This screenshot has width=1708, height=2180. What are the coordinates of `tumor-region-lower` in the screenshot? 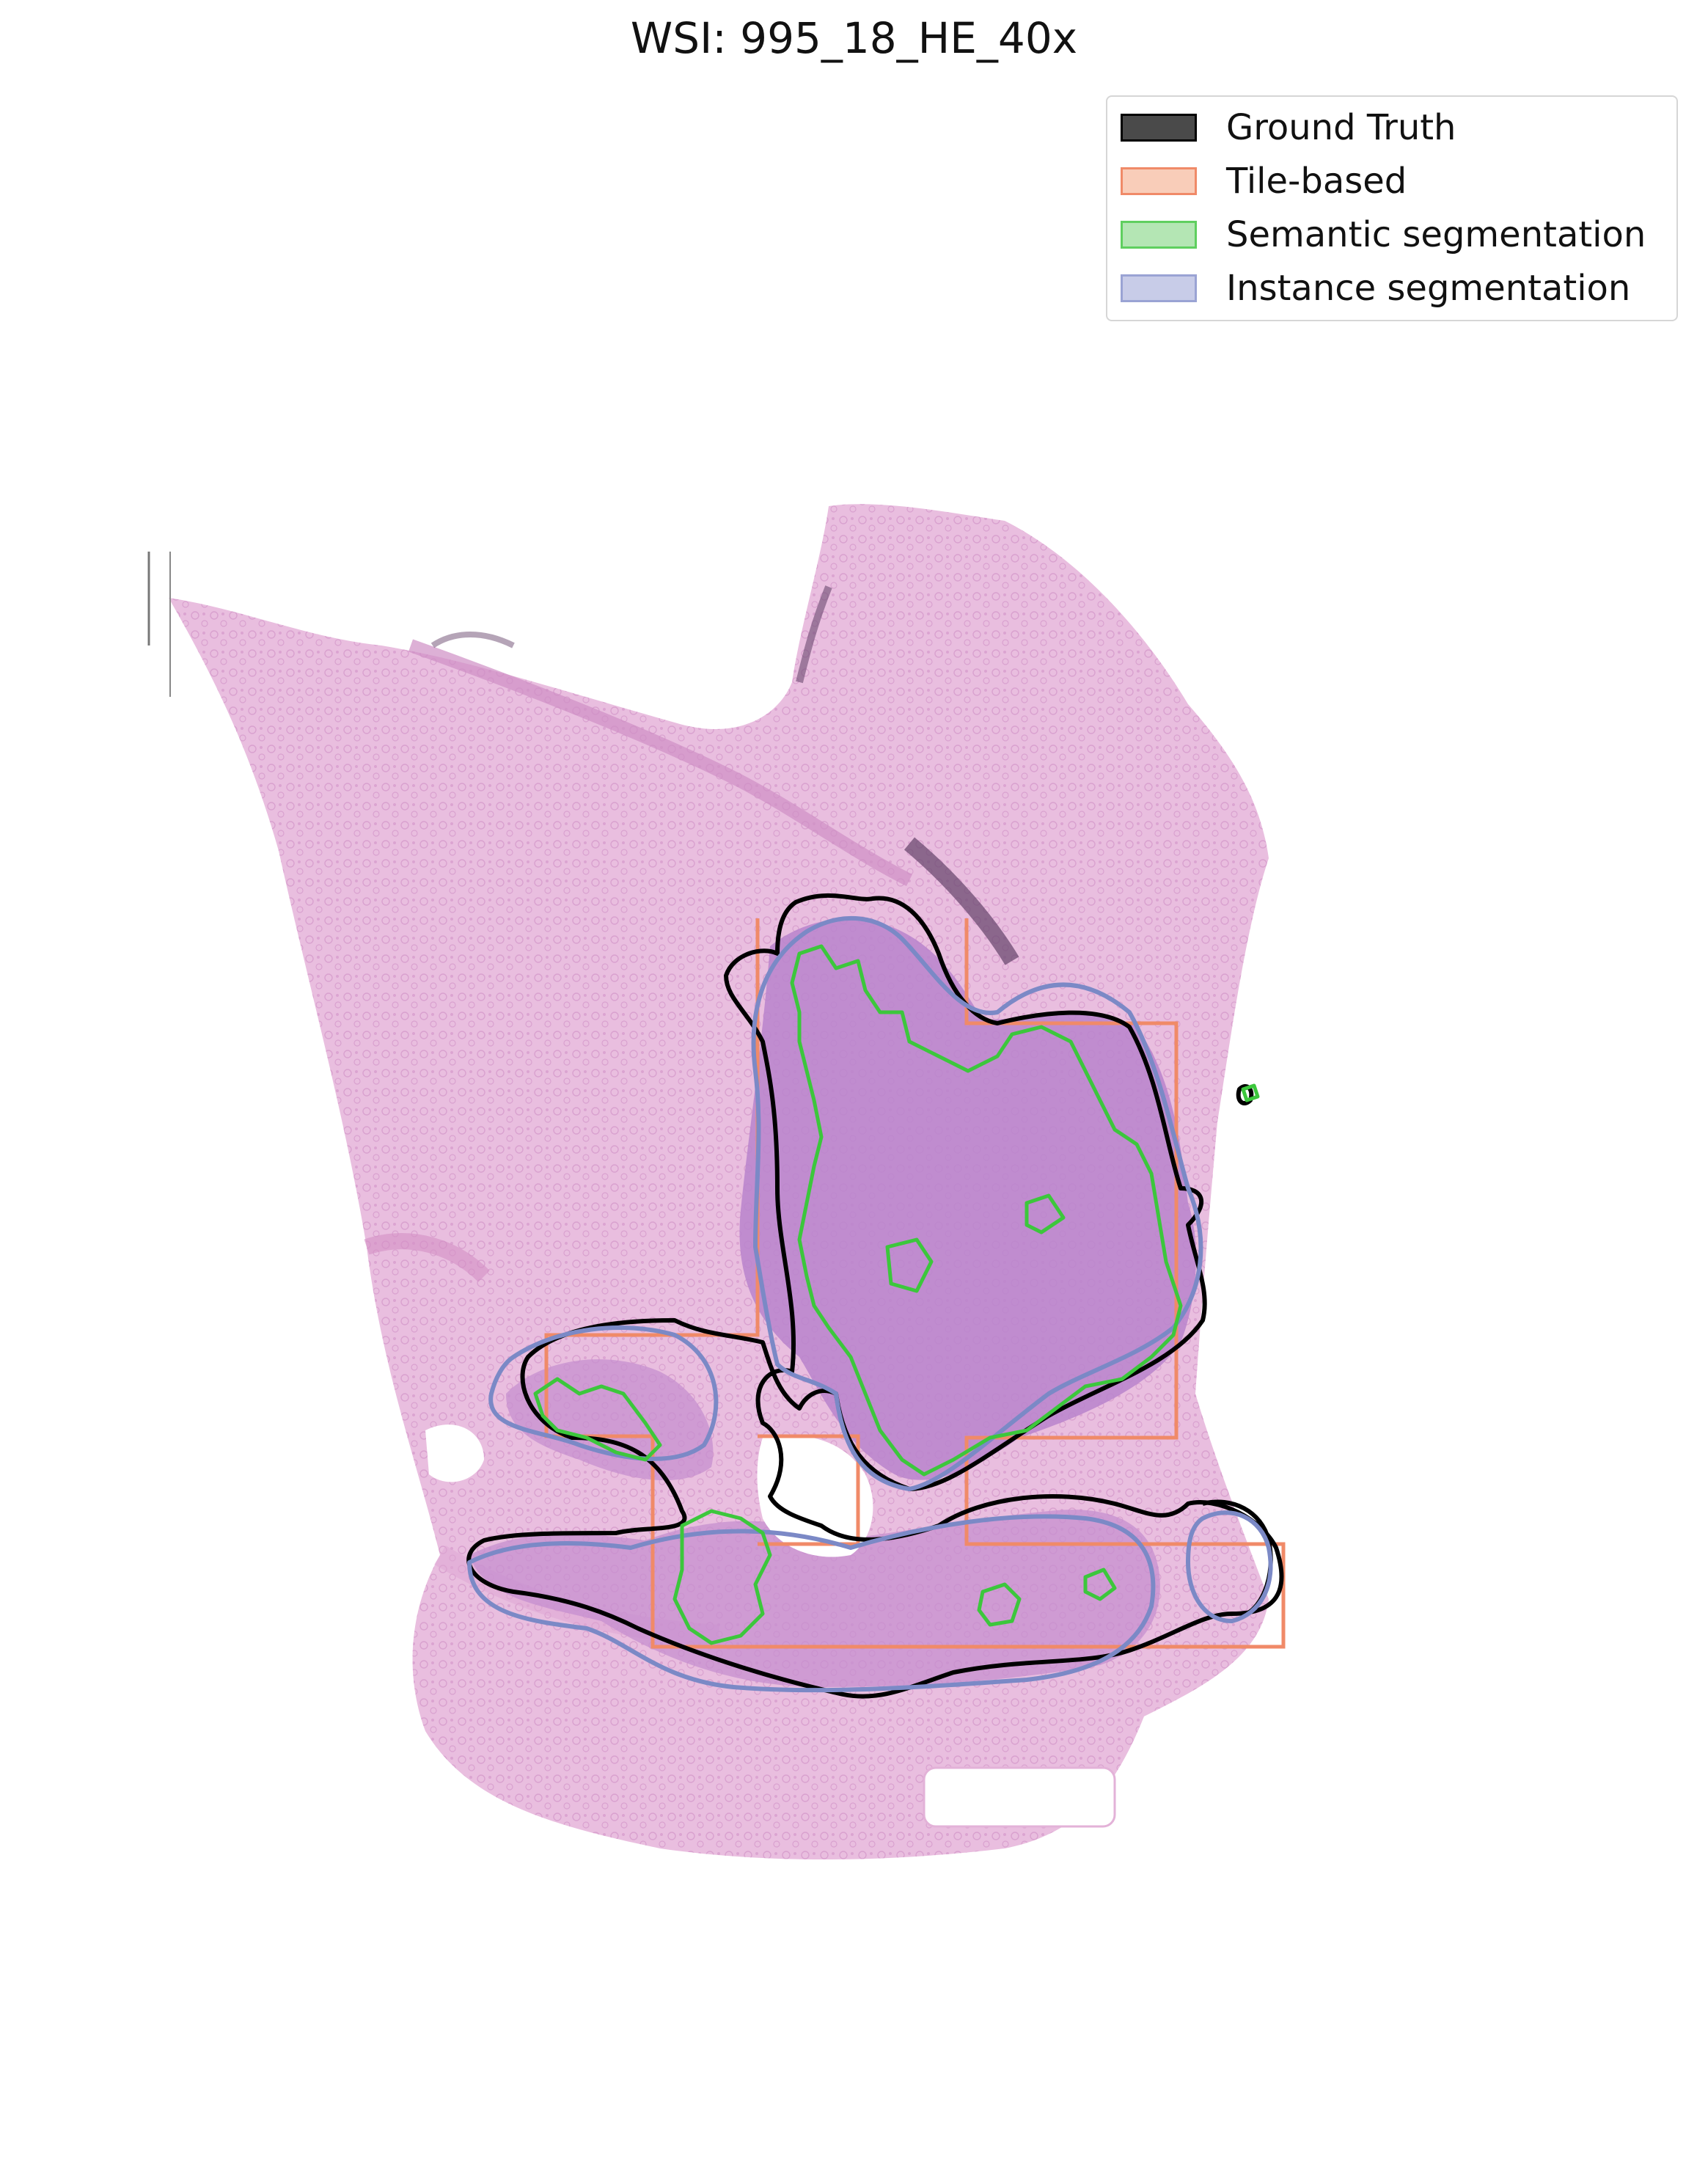 It's located at (814, 1598).